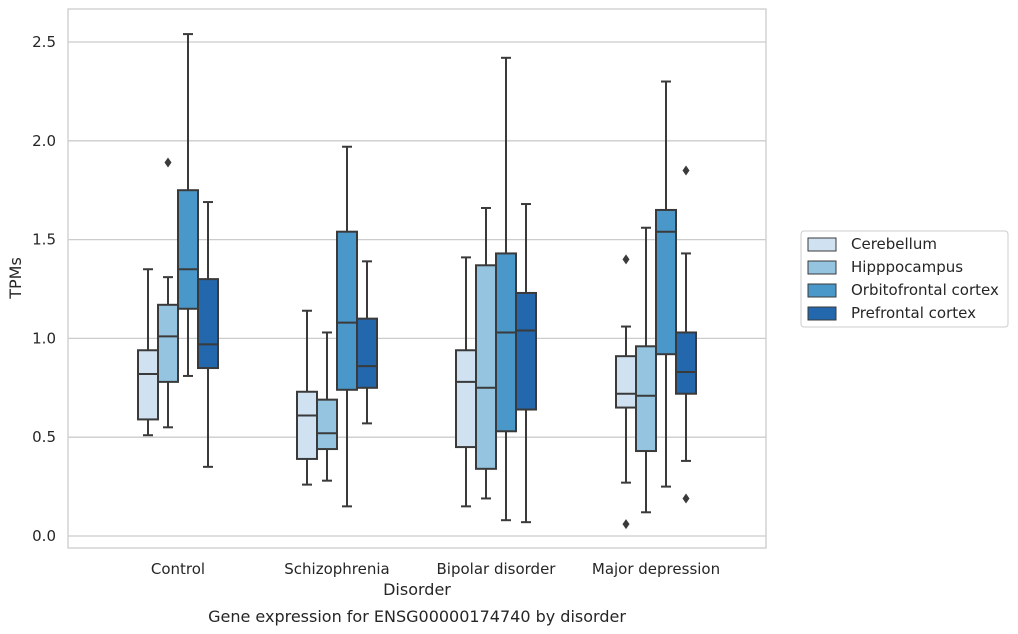  What do you see at coordinates (656, 569) in the screenshot?
I see `x-tick-label: Major depression` at bounding box center [656, 569].